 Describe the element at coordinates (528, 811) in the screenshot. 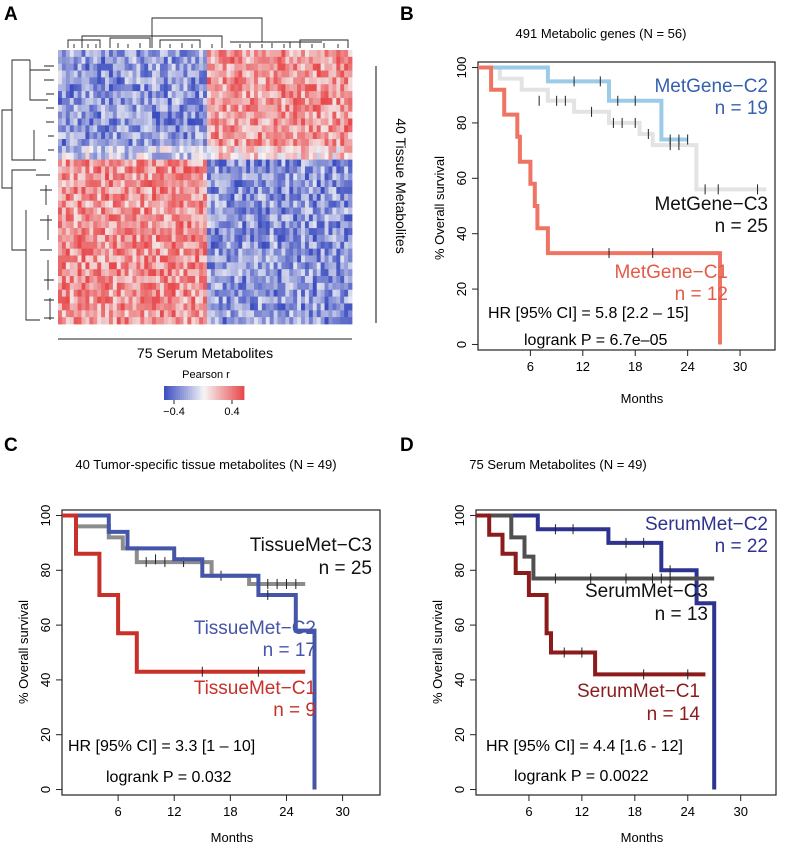

I see `x-tick-label: 6` at that location.